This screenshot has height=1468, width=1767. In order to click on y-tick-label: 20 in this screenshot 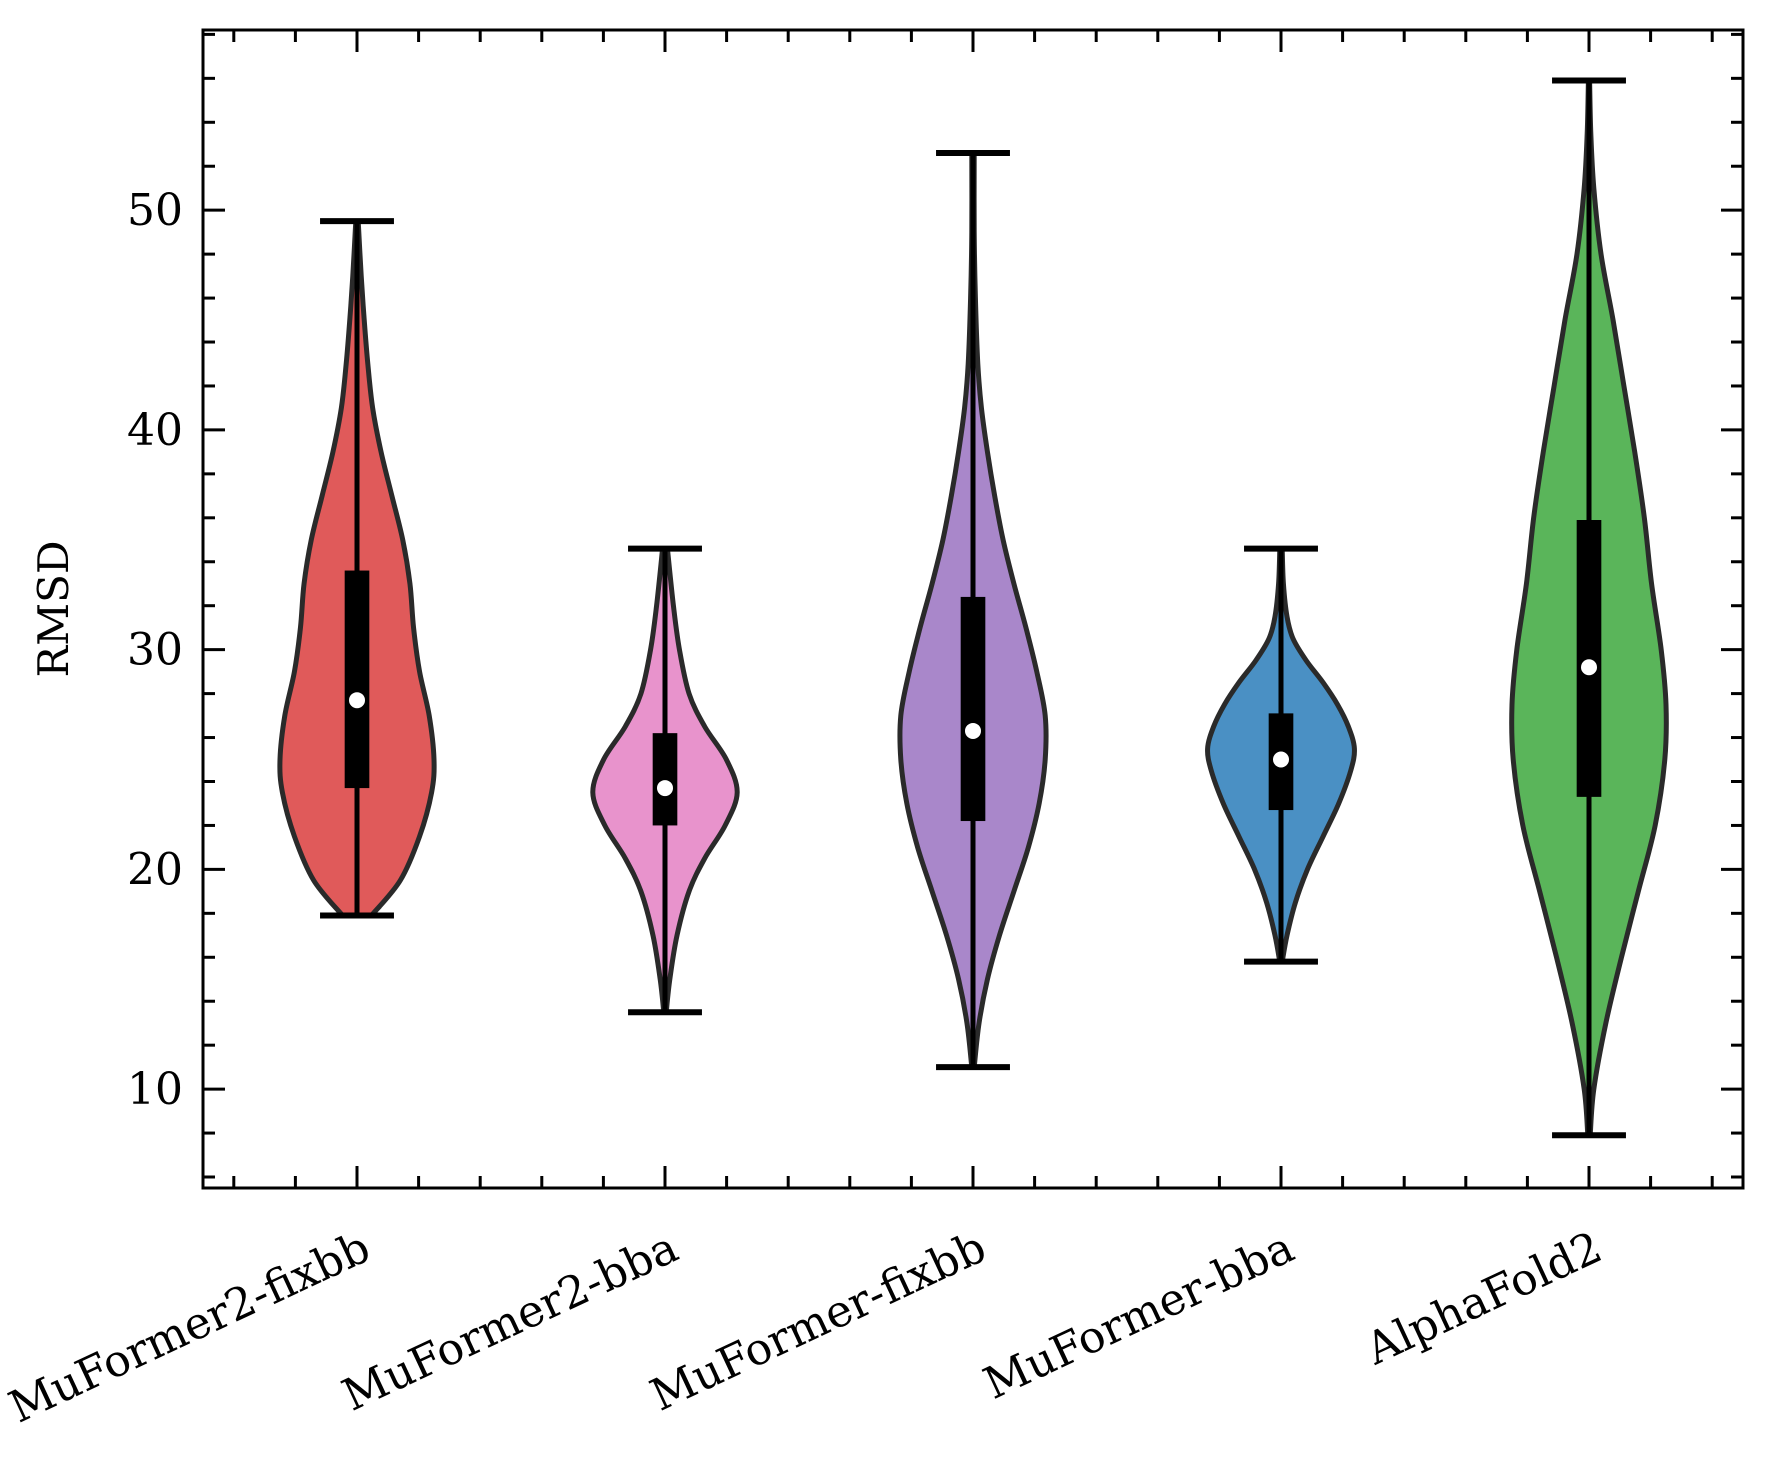, I will do `click(155, 869)`.